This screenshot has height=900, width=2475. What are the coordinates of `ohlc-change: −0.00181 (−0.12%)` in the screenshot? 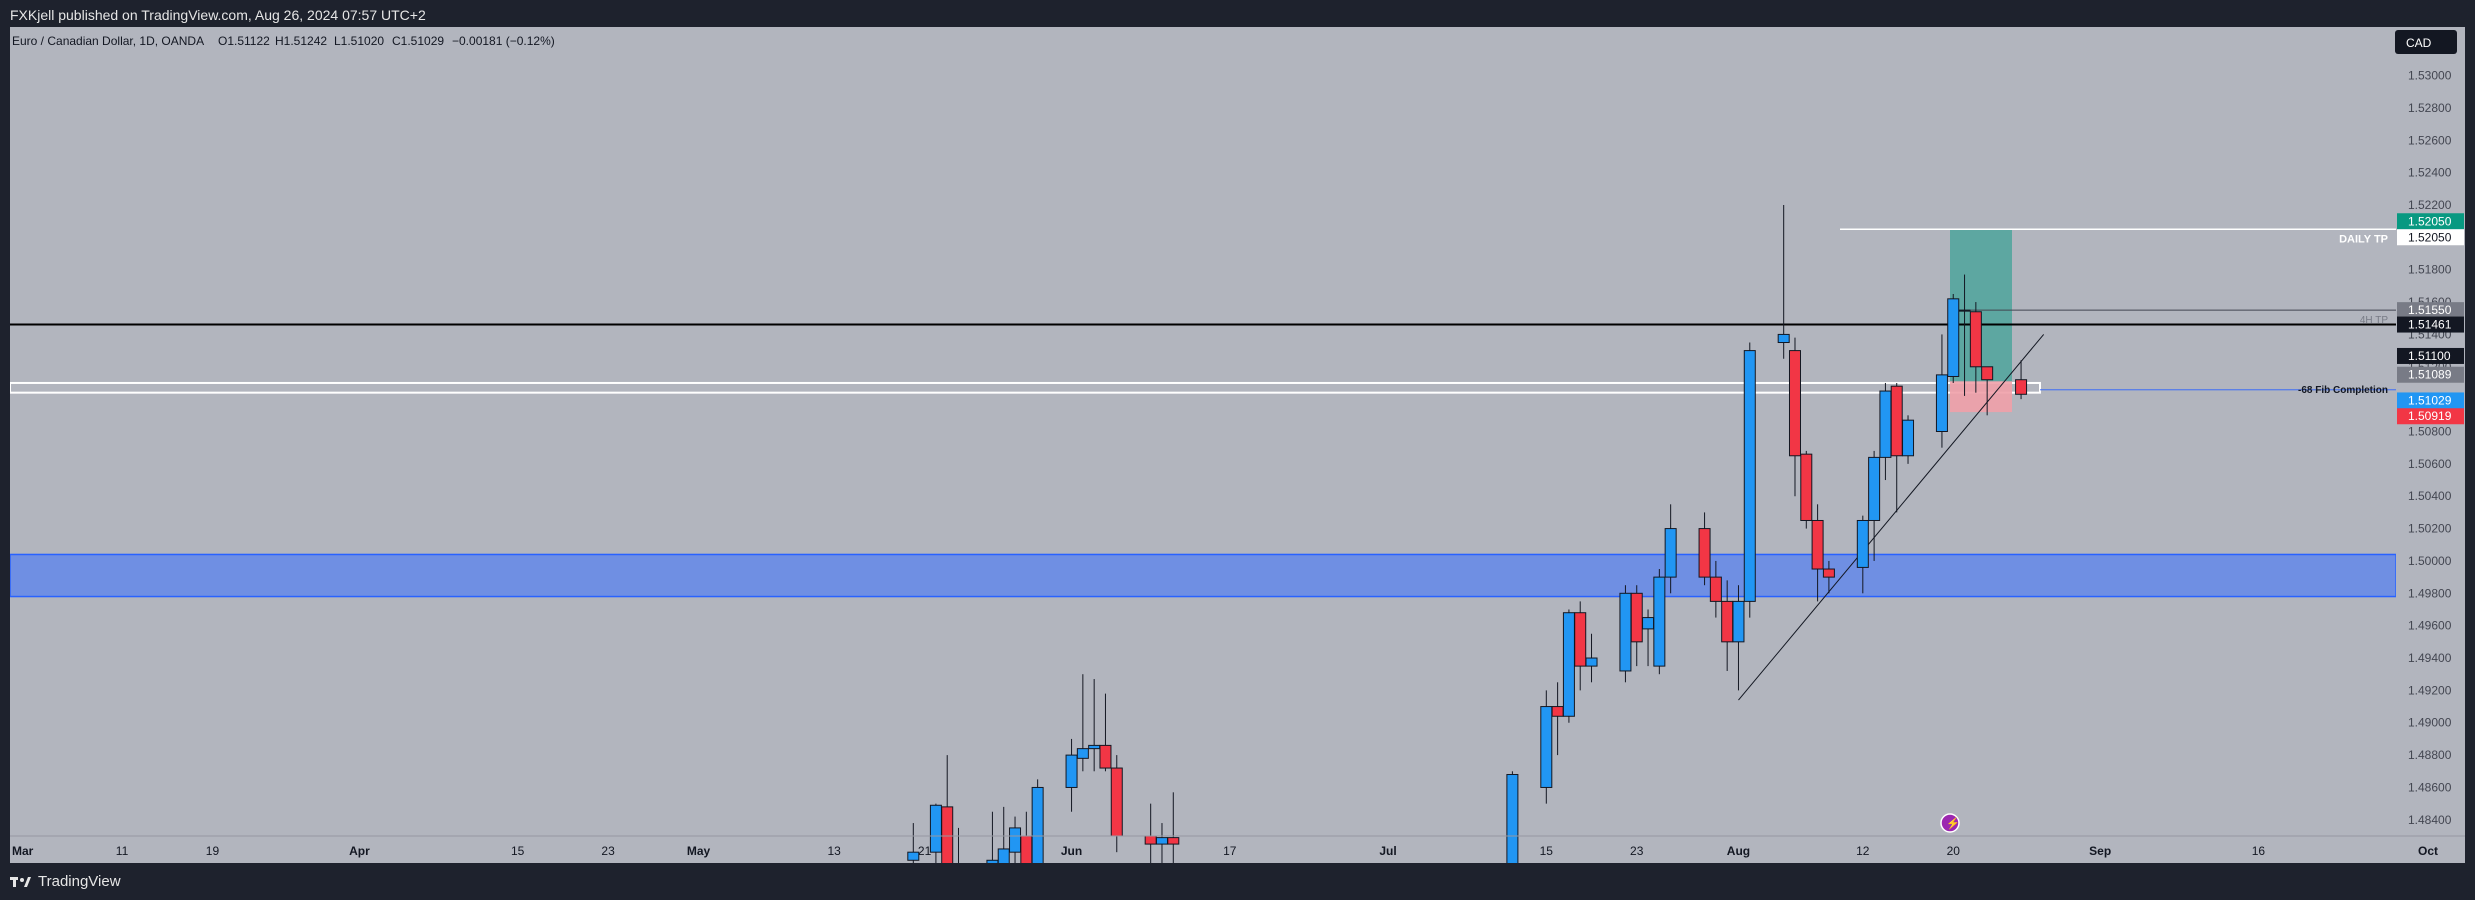 It's located at (503, 41).